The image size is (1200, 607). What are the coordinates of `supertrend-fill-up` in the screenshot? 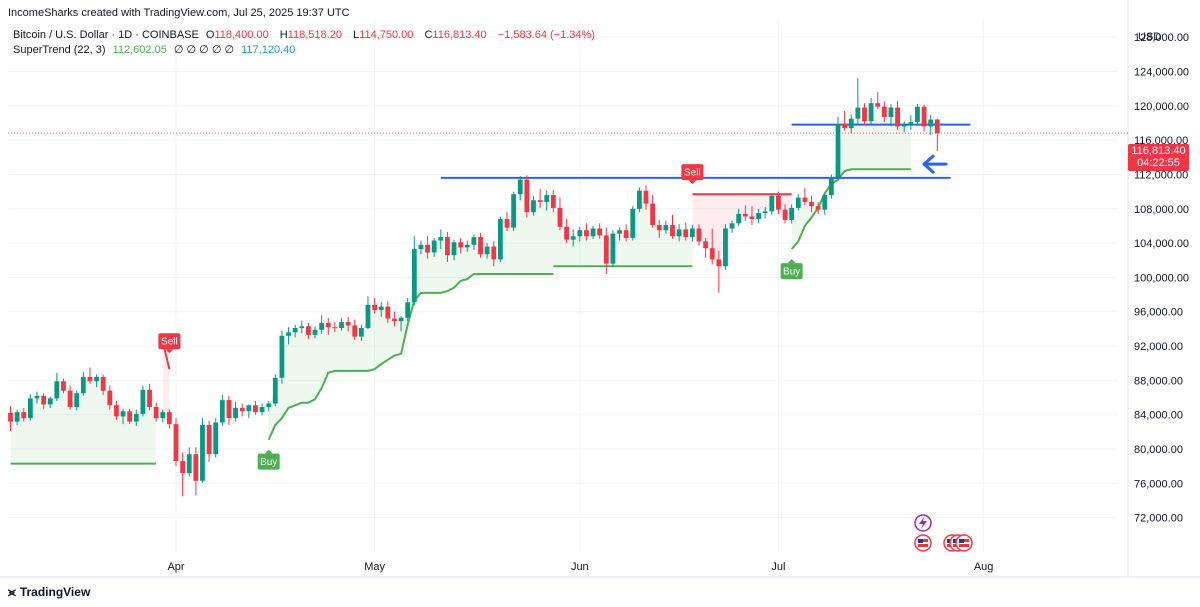 It's located at (851, 177).